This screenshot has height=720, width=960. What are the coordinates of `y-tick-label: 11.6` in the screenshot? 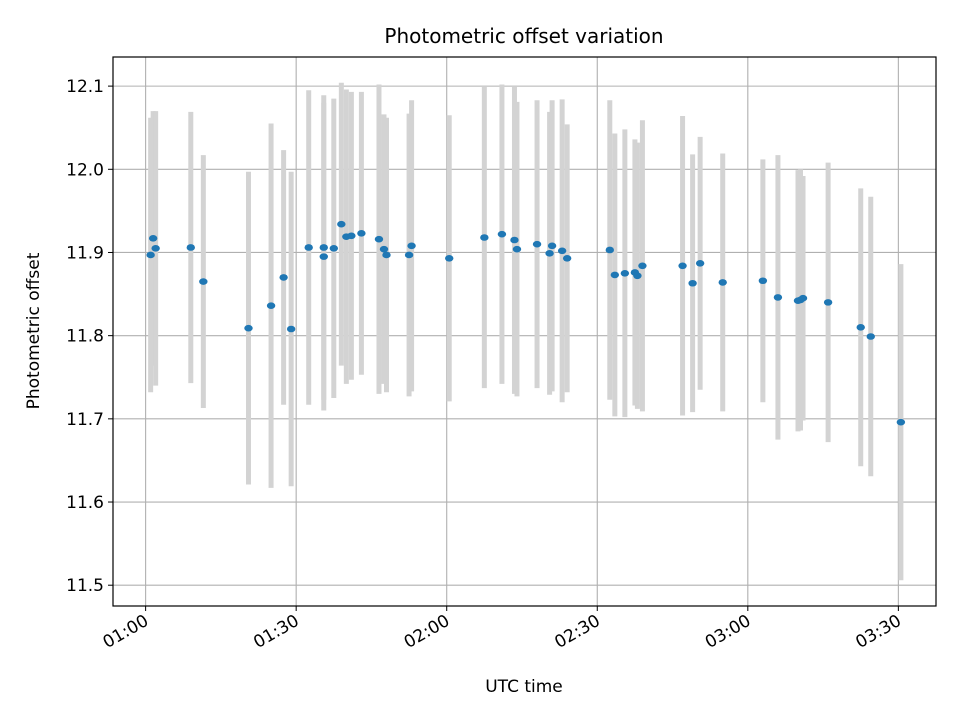 It's located at (85, 503).